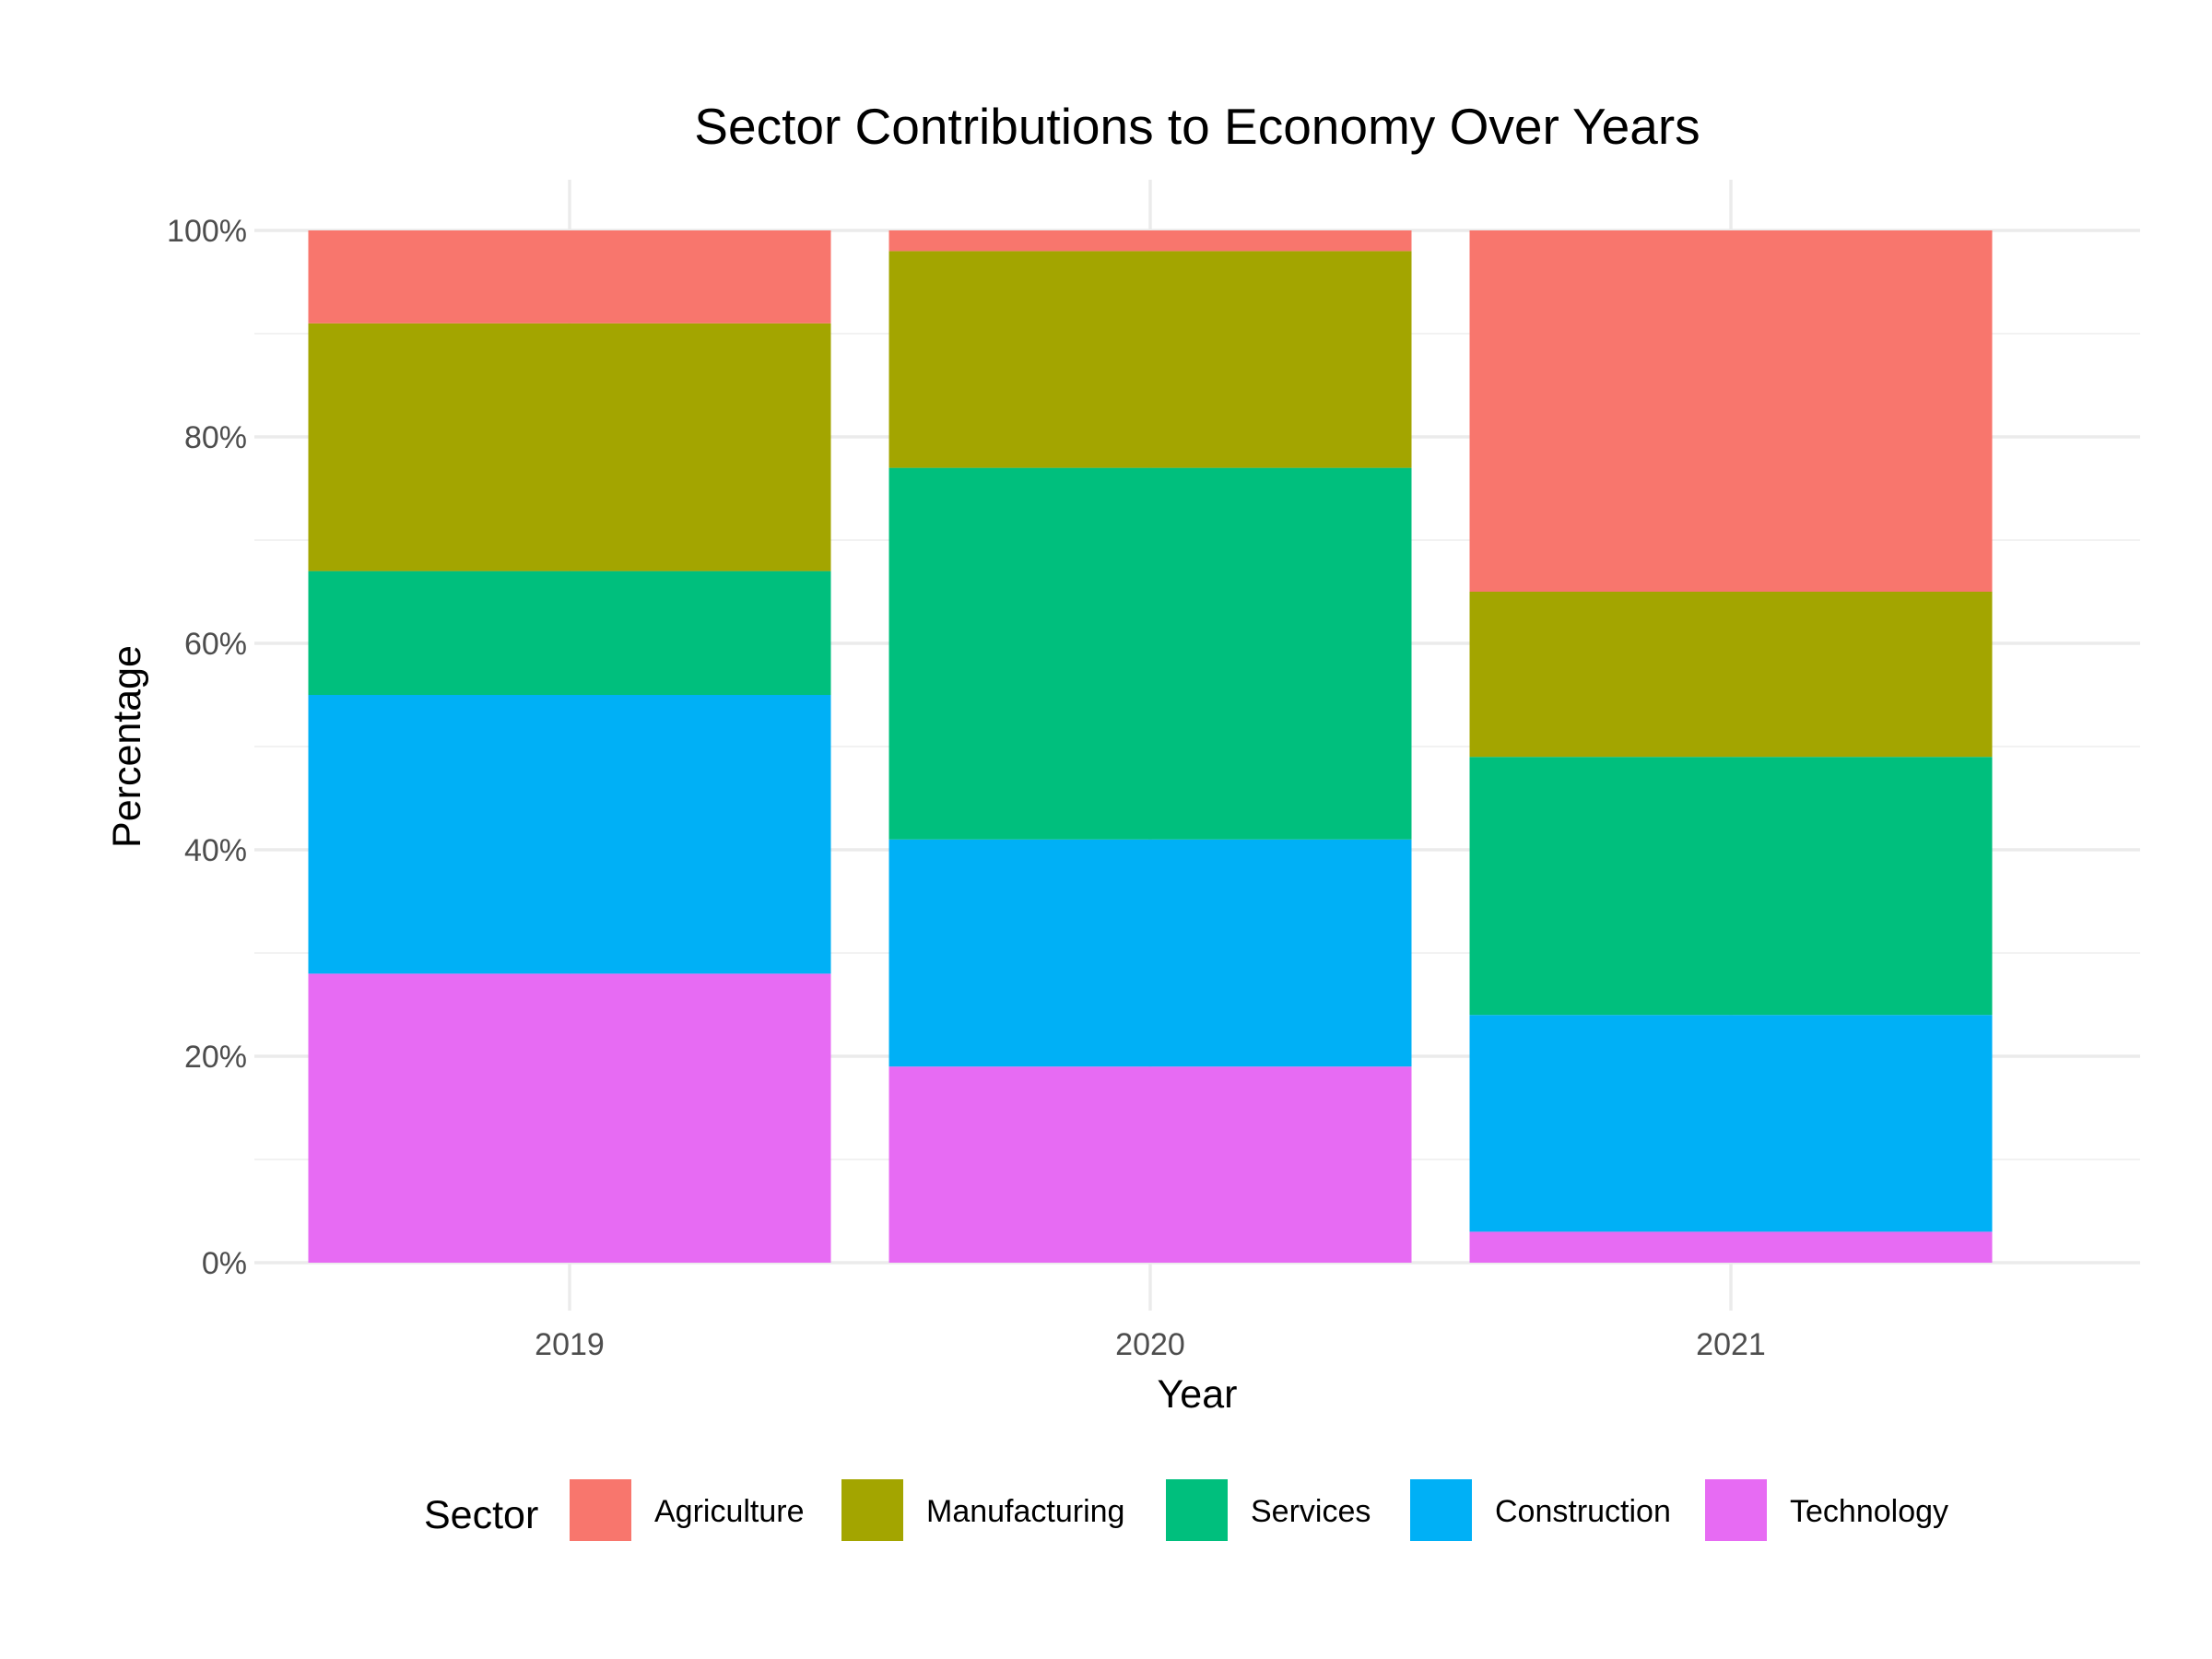 The image size is (2212, 1659). Describe the element at coordinates (1150, 241) in the screenshot. I see `bar-segment-agriculture-2020` at that location.